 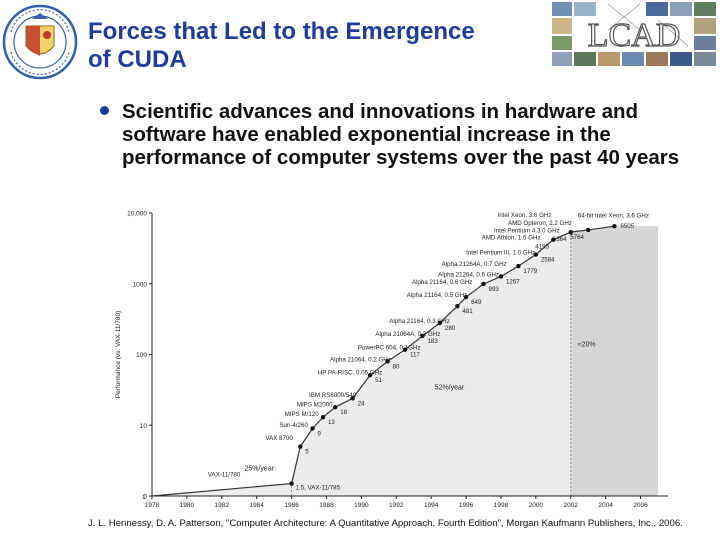 I want to click on lcad-logo-text: LCAD, so click(x=634, y=35).